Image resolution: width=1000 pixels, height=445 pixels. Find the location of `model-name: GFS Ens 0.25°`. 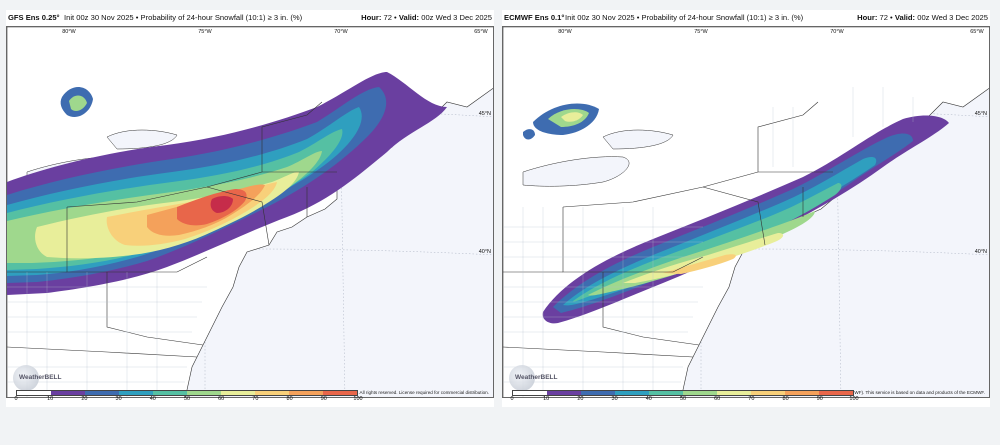

model-name: GFS Ens 0.25° is located at coordinates (34, 17).